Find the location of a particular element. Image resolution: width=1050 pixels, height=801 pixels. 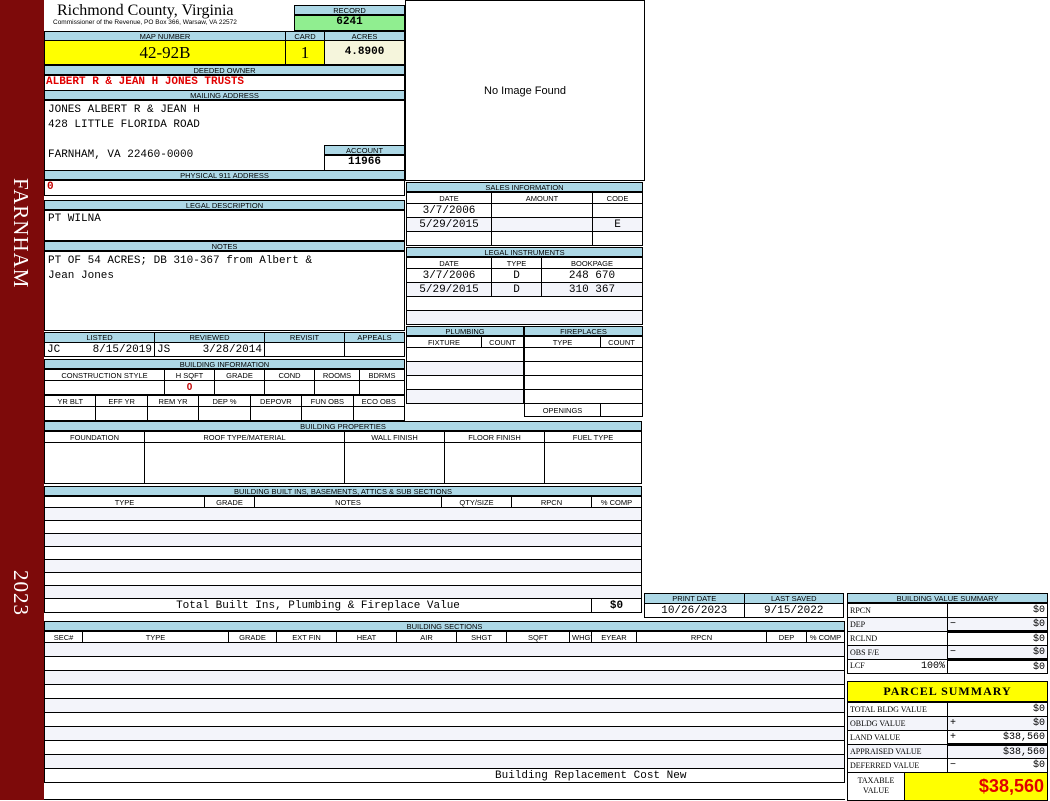

col-date: DATE is located at coordinates (449, 263).